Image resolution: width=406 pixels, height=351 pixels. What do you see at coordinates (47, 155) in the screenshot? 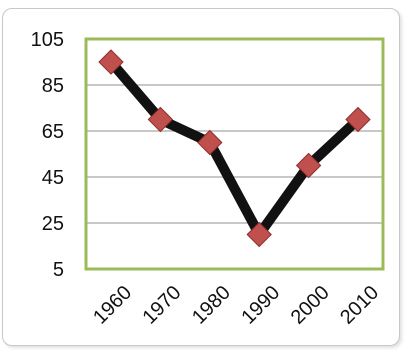
I see `y-axis-tick-labels: 105 85 65 45 25 5` at bounding box center [47, 155].